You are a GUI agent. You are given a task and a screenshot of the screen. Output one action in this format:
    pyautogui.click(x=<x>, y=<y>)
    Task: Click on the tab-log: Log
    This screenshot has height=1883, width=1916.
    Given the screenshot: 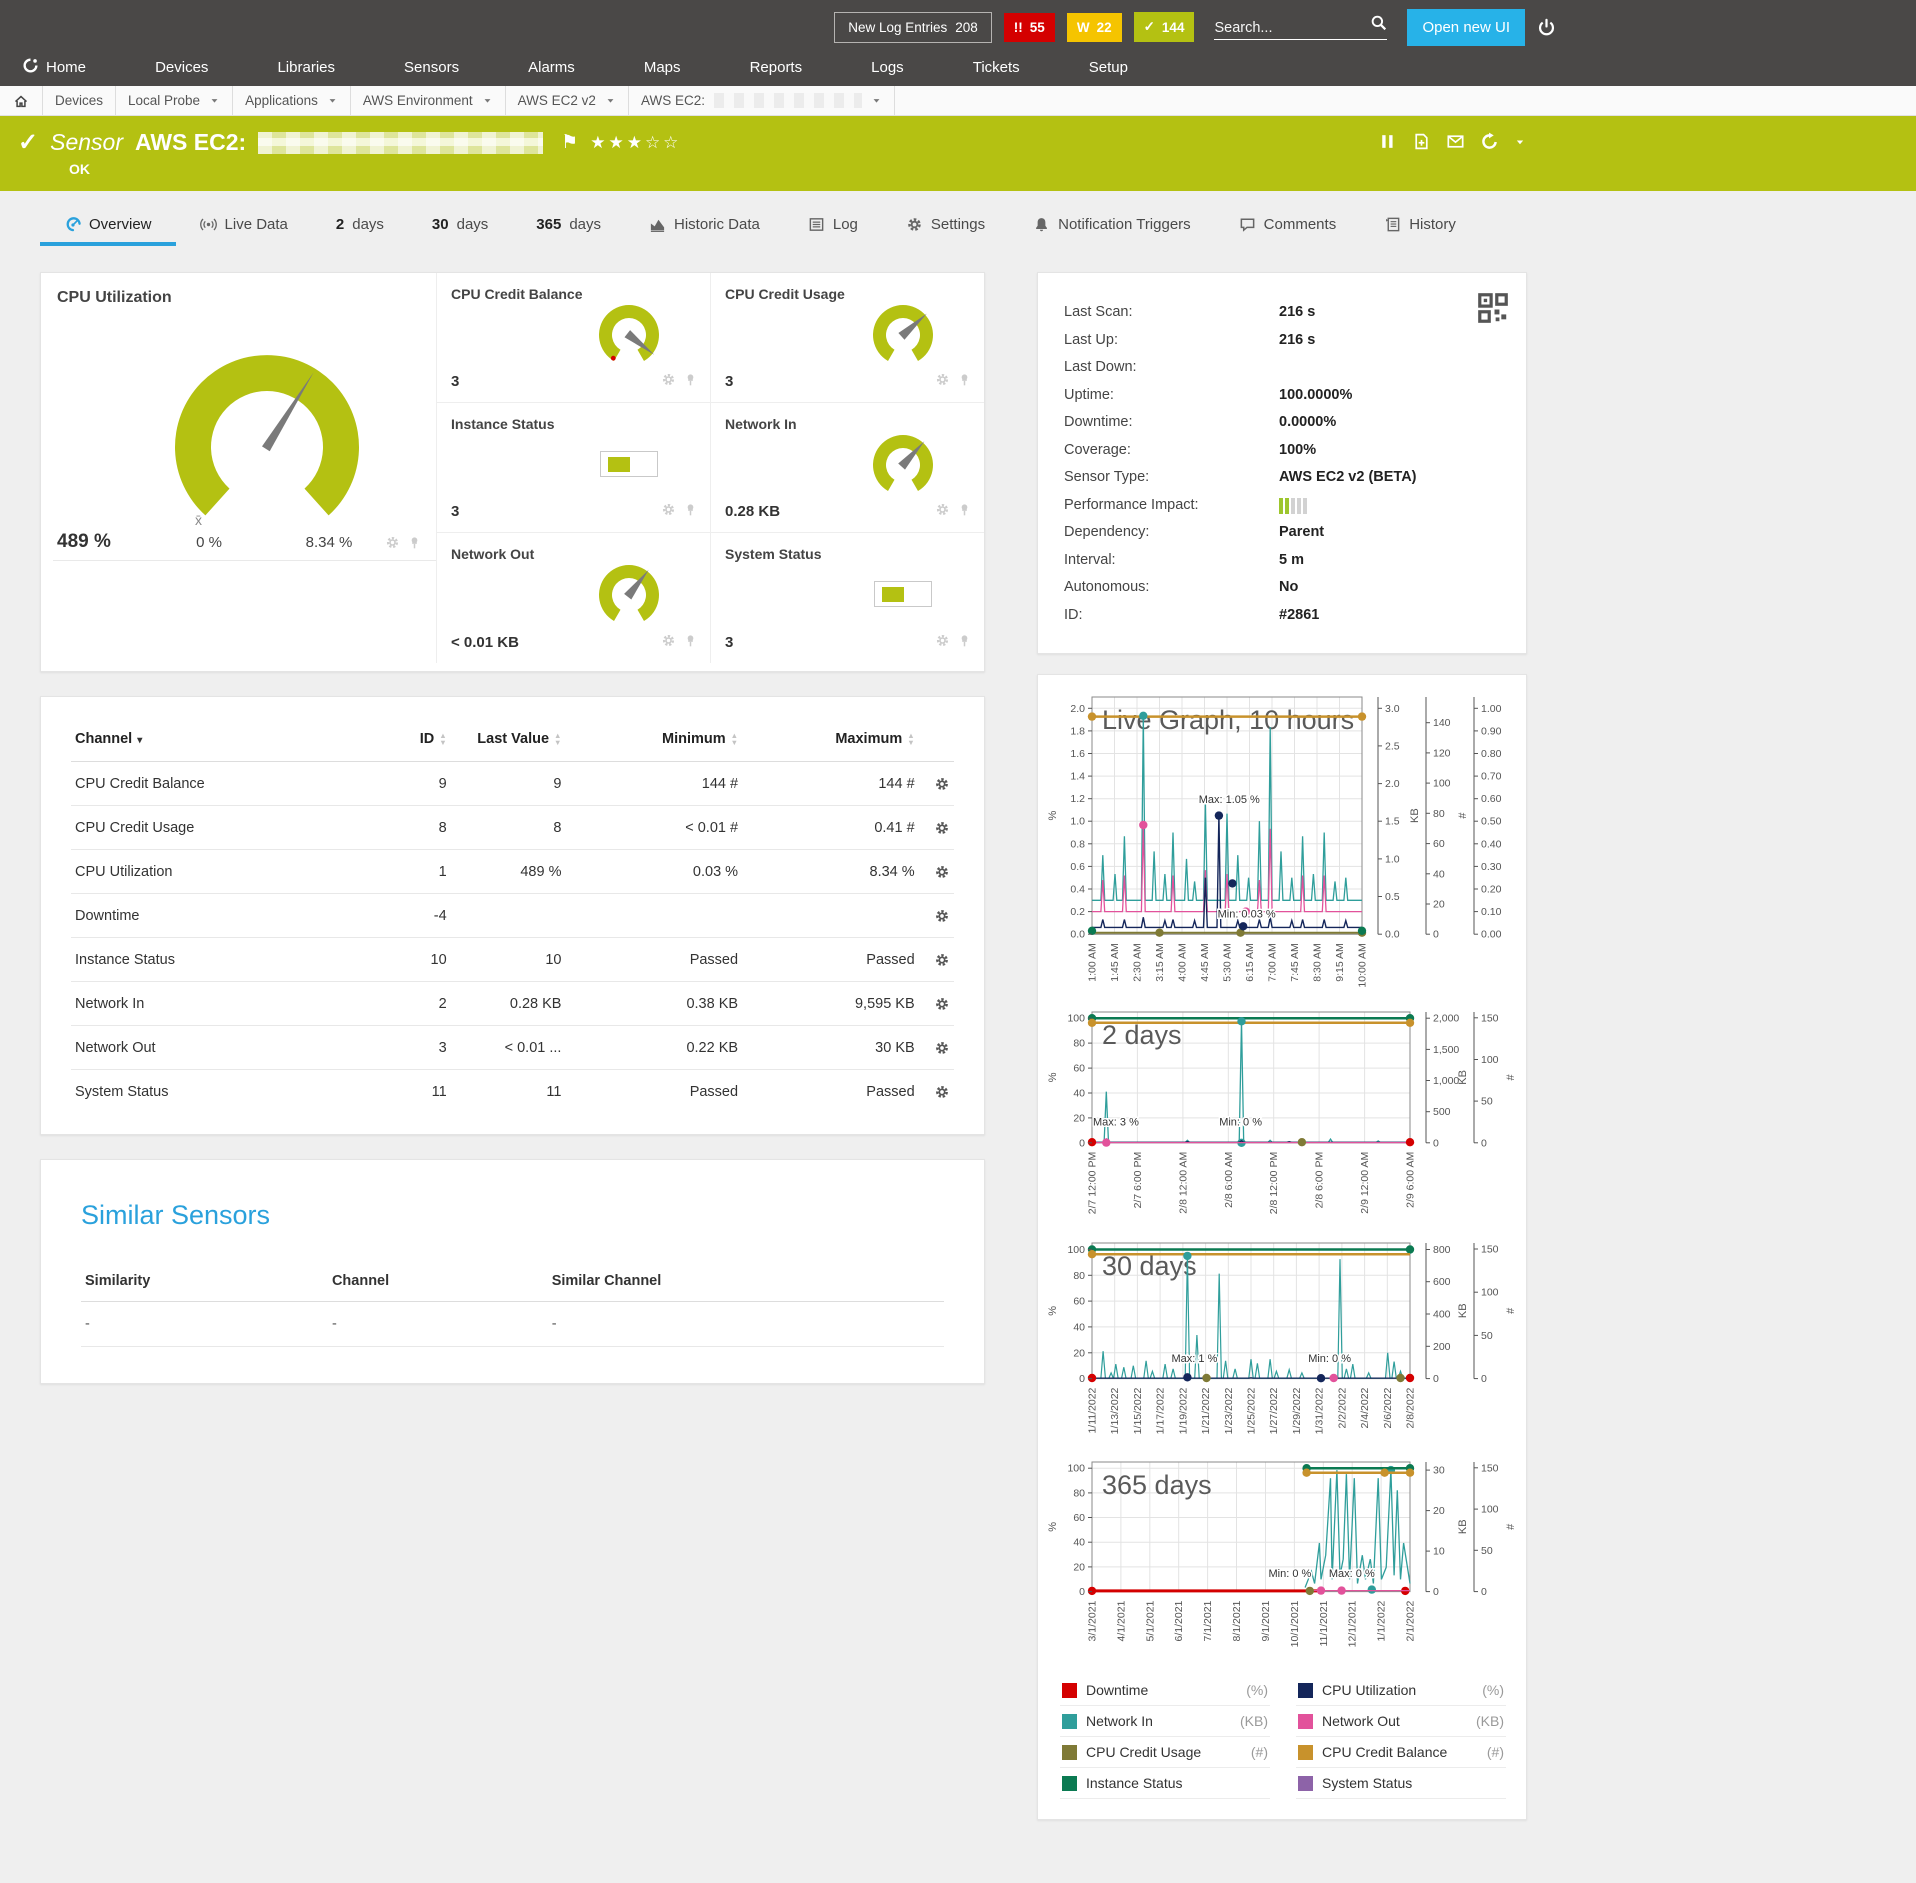 What is the action you would take?
    pyautogui.click(x=833, y=225)
    